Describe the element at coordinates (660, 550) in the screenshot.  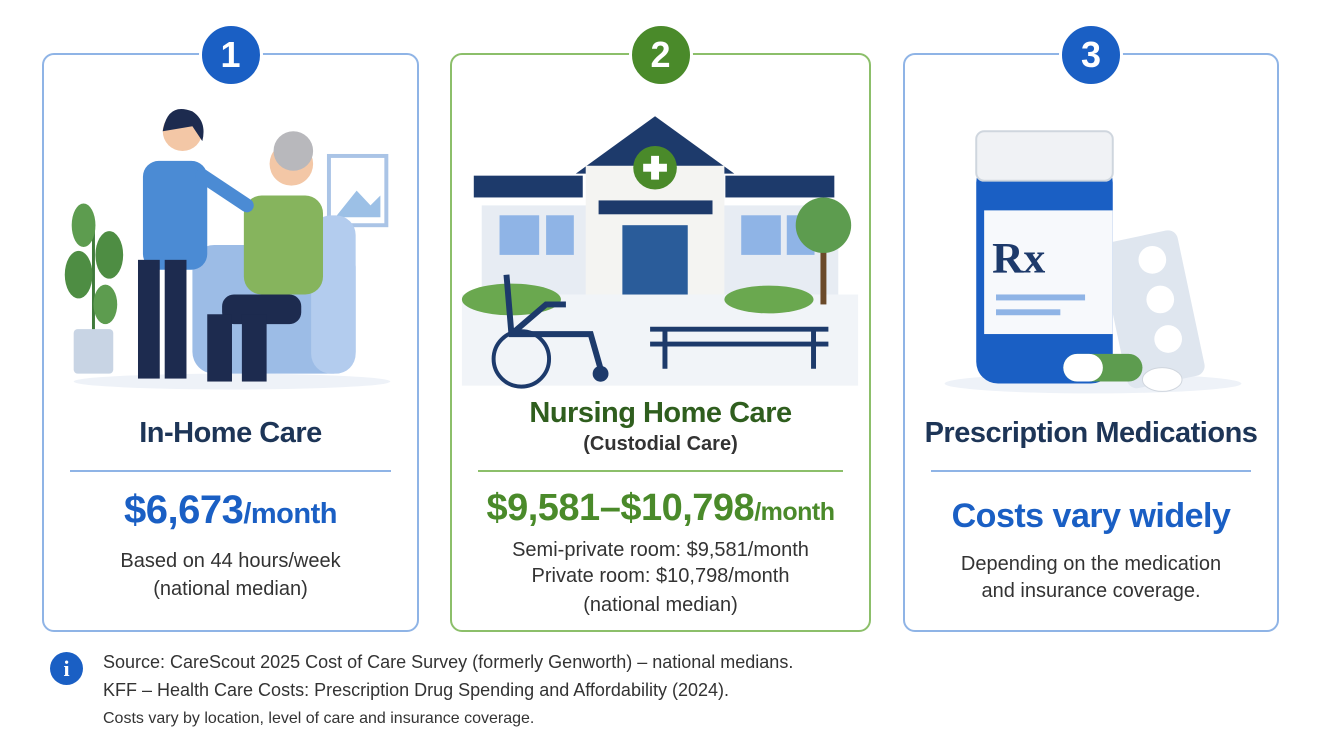
I see `note: Semi-private room: $9,581/month` at that location.